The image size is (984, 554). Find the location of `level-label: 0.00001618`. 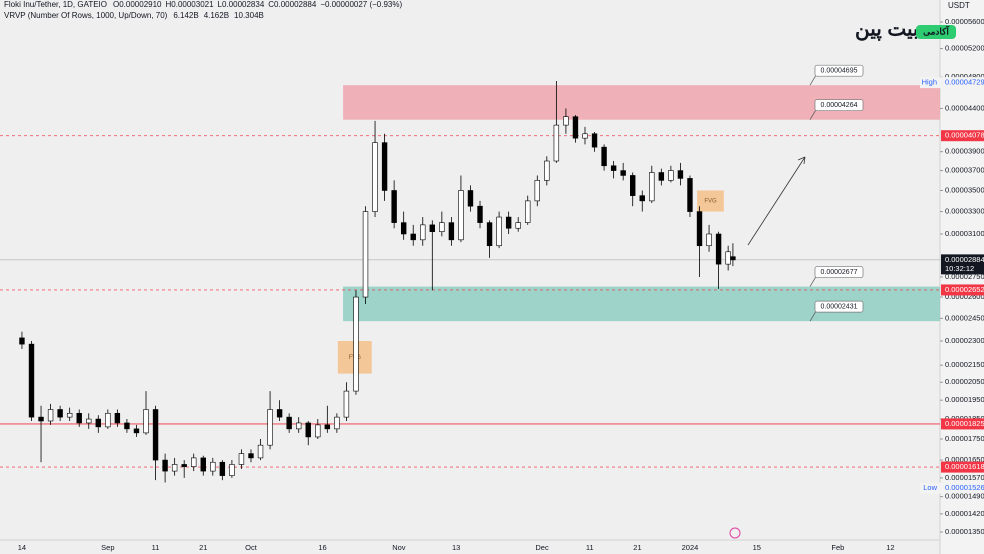

level-label: 0.00001618 is located at coordinates (964, 466).